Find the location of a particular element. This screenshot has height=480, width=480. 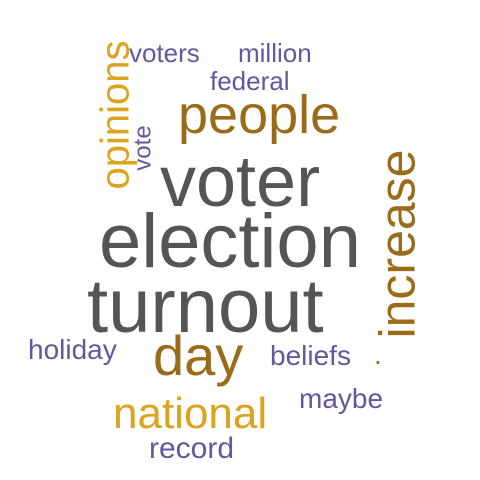

word-record: record is located at coordinates (192, 448).